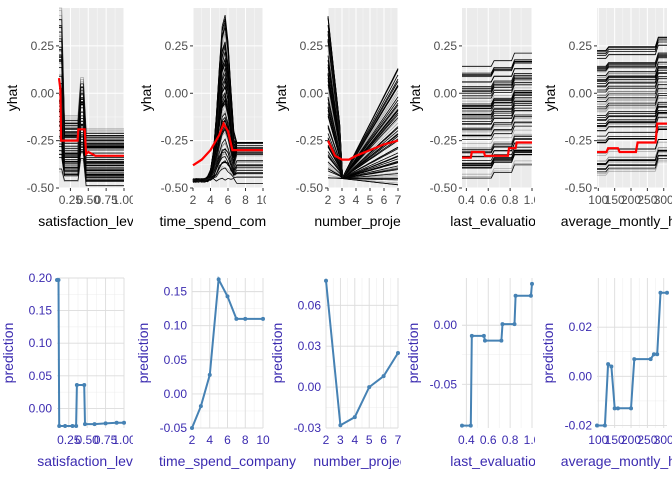  What do you see at coordinates (369, 440) in the screenshot?
I see `x-tick-label: 5` at bounding box center [369, 440].